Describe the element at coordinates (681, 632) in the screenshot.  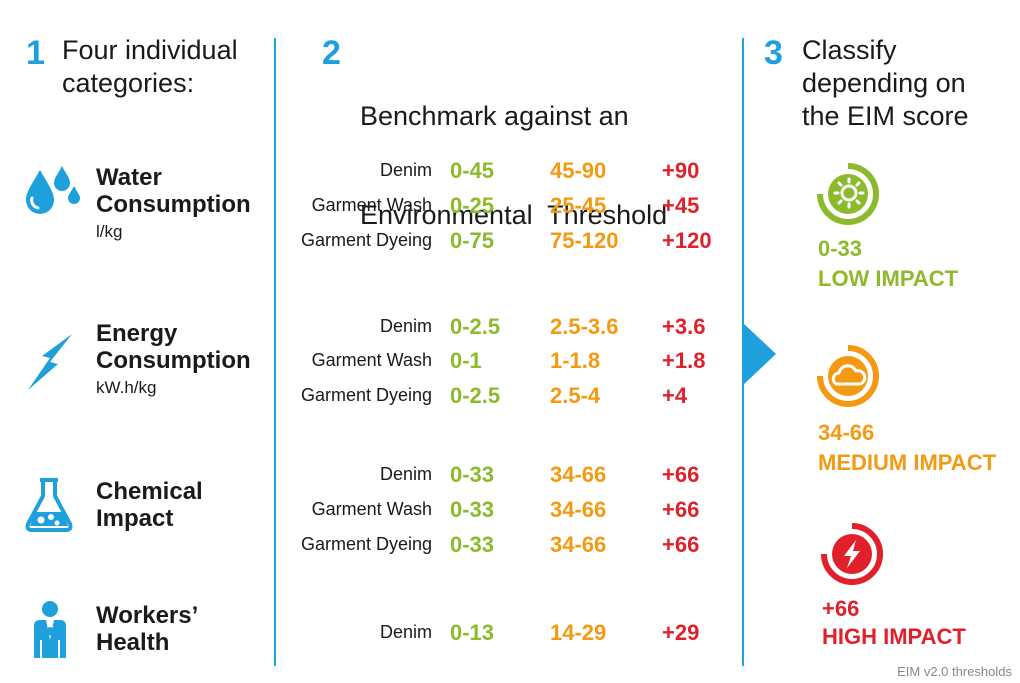
I see `high-threshold: +29` at that location.